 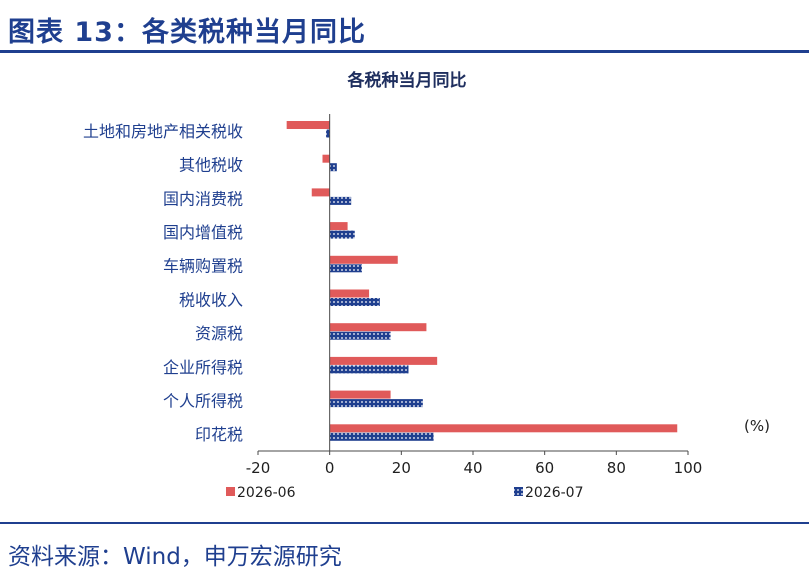 I want to click on category-label: 资源税, so click(x=219, y=333).